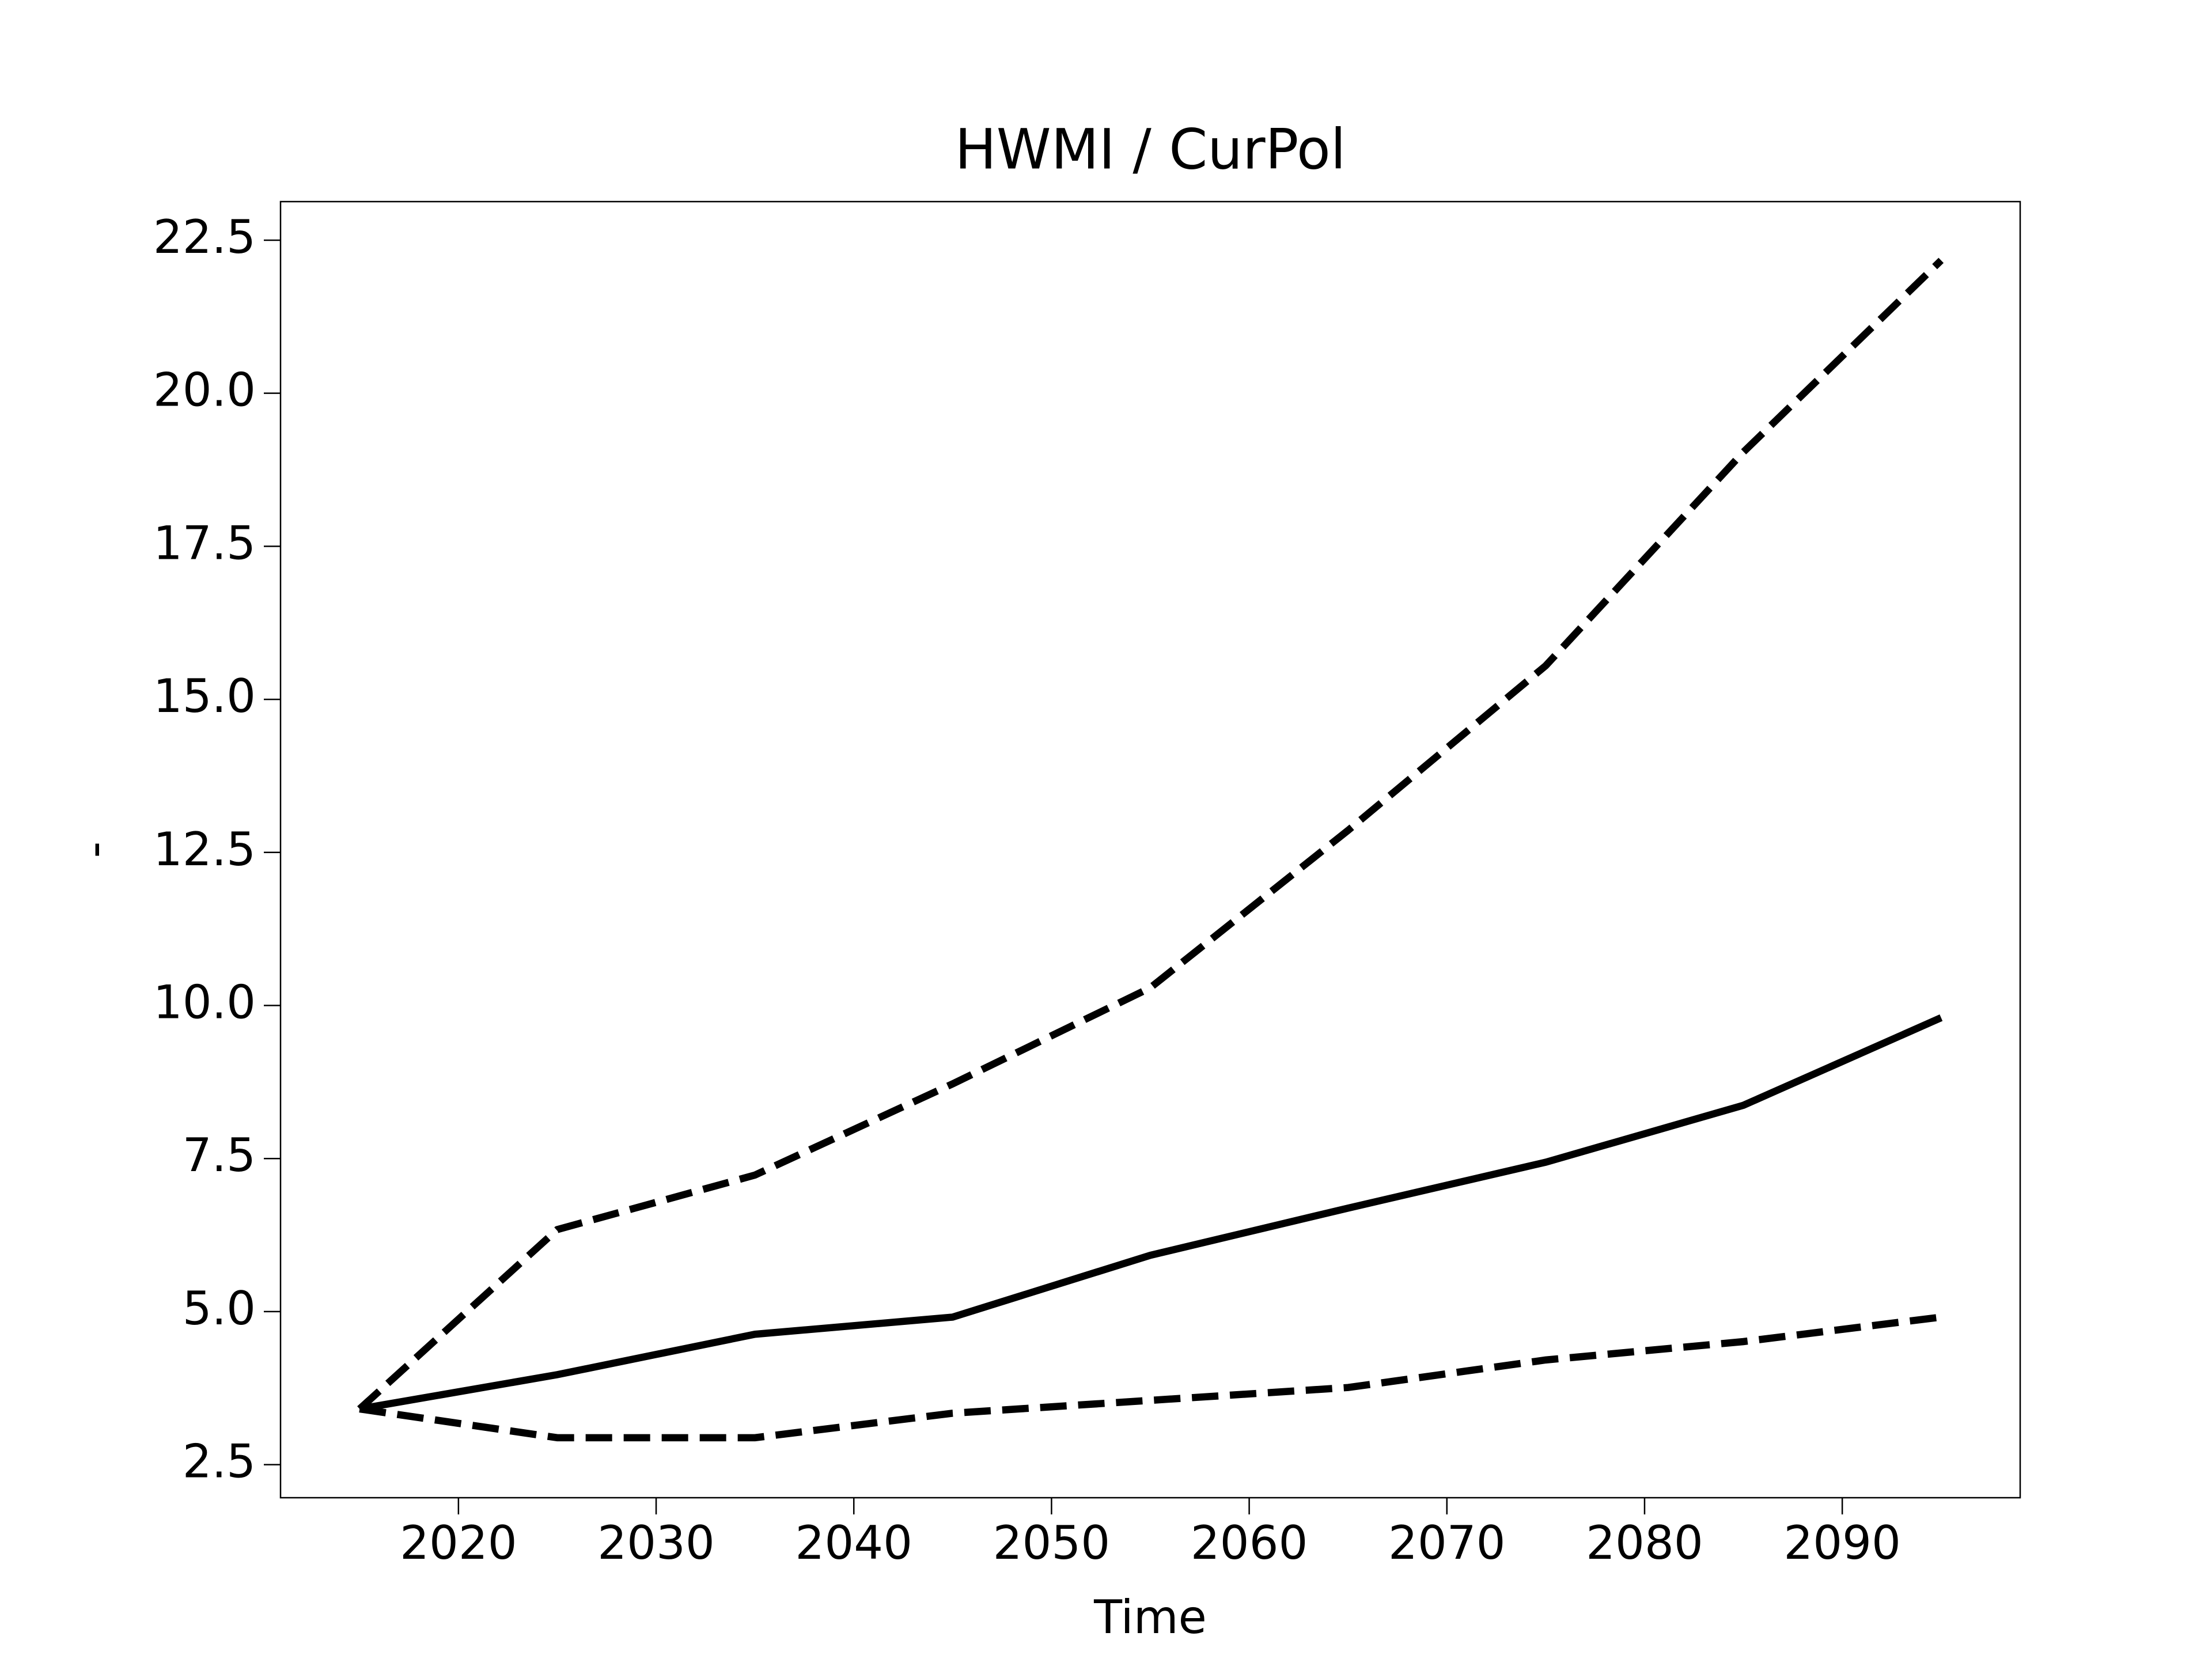 The image size is (2212, 1659). I want to click on series-line, so click(1150, 1377).